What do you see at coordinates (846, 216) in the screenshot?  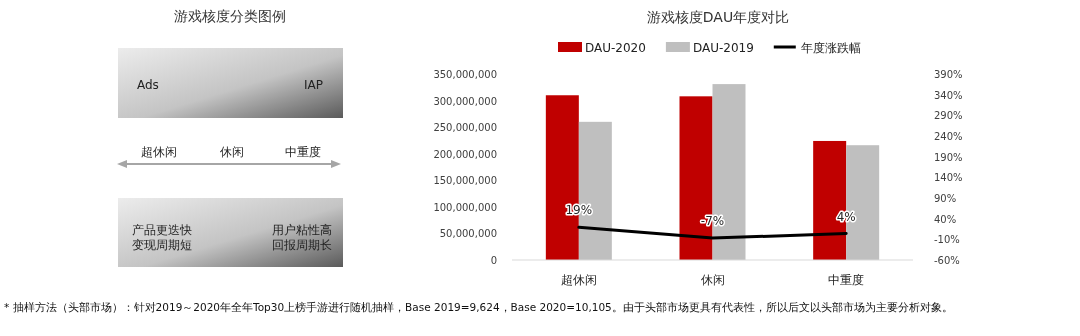 I see `data-label: 4%` at bounding box center [846, 216].